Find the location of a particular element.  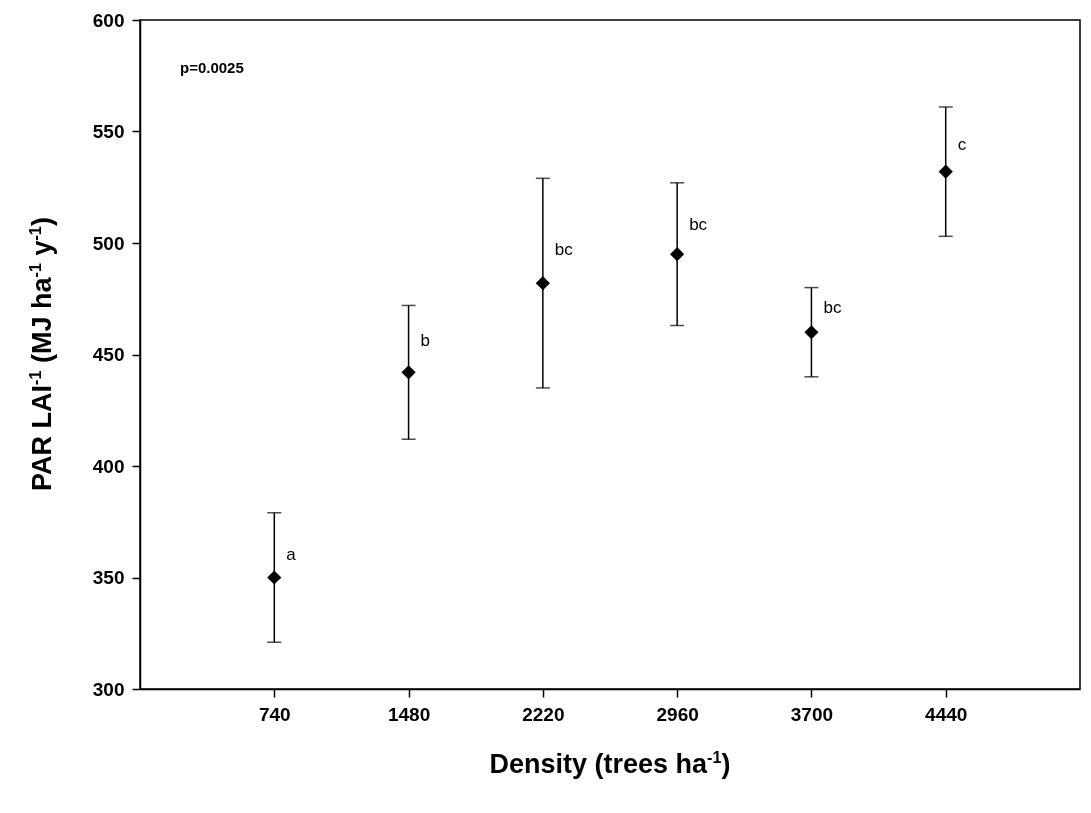

y-tick-label: 350 is located at coordinates (108, 577).